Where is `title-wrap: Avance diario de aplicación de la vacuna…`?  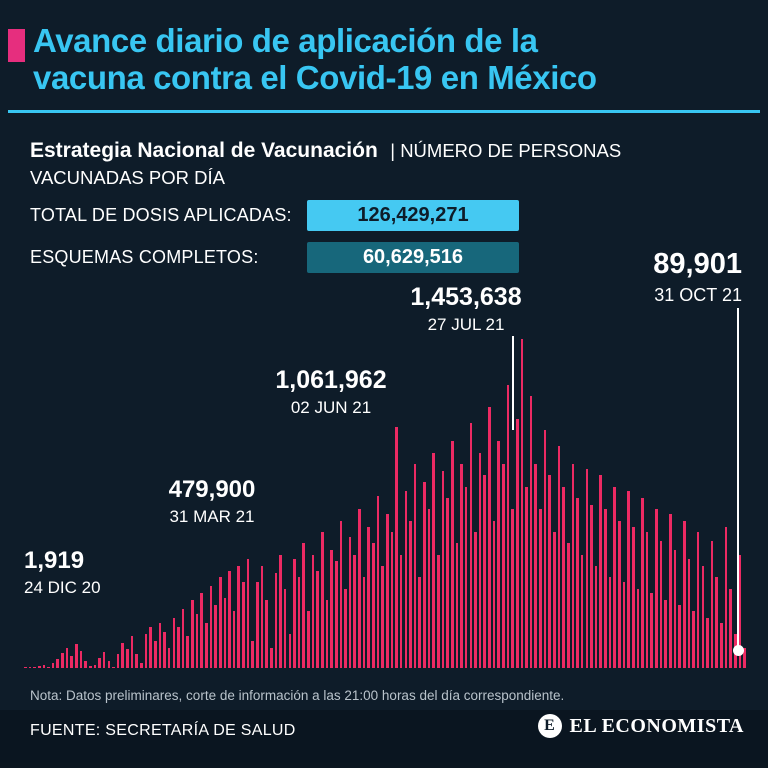 title-wrap: Avance diario de aplicación de la vacuna… is located at coordinates (384, 59).